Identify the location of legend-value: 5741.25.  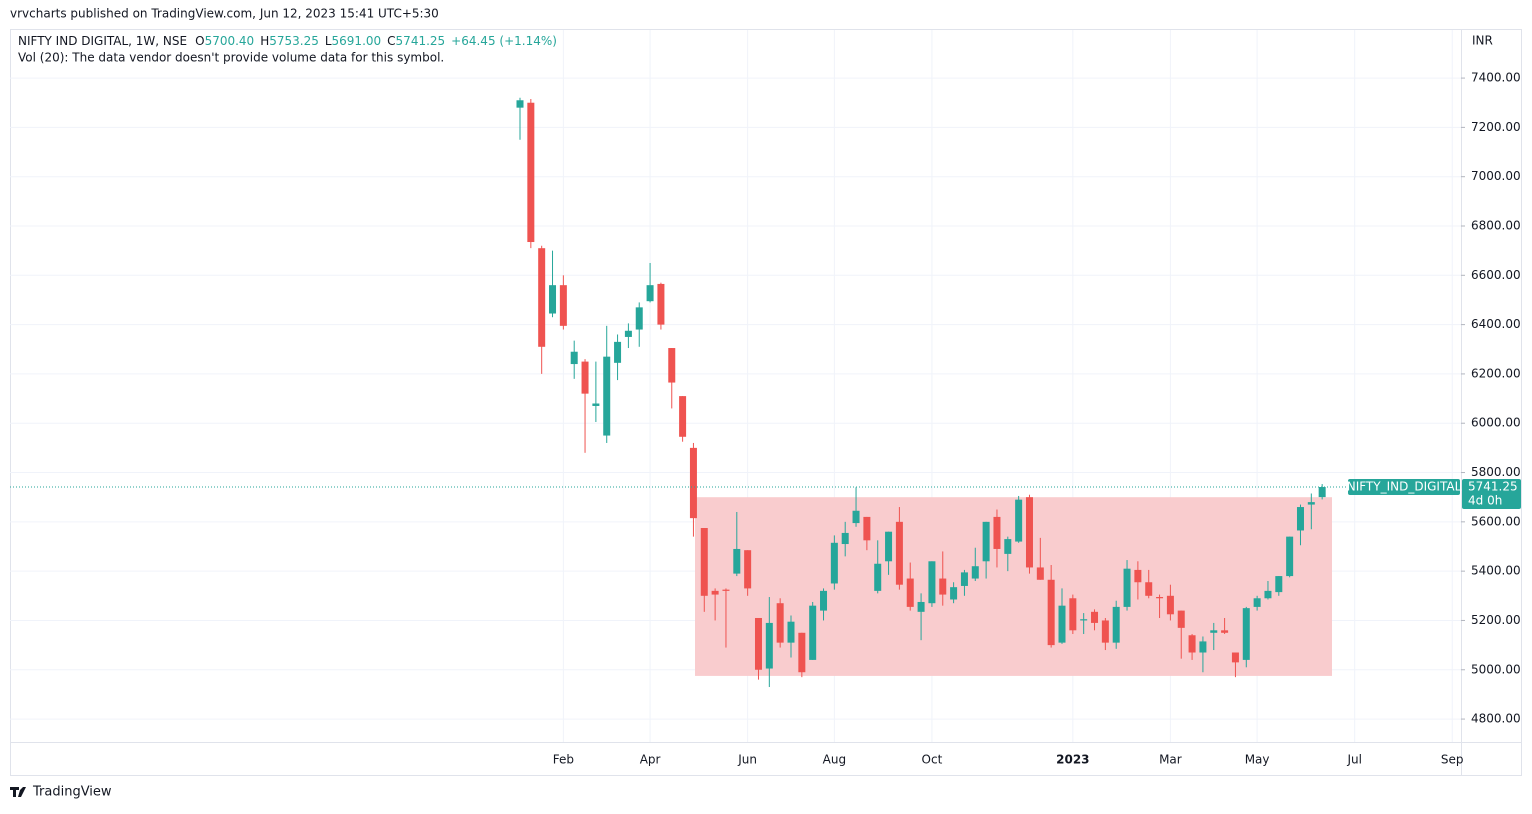
(421, 41).